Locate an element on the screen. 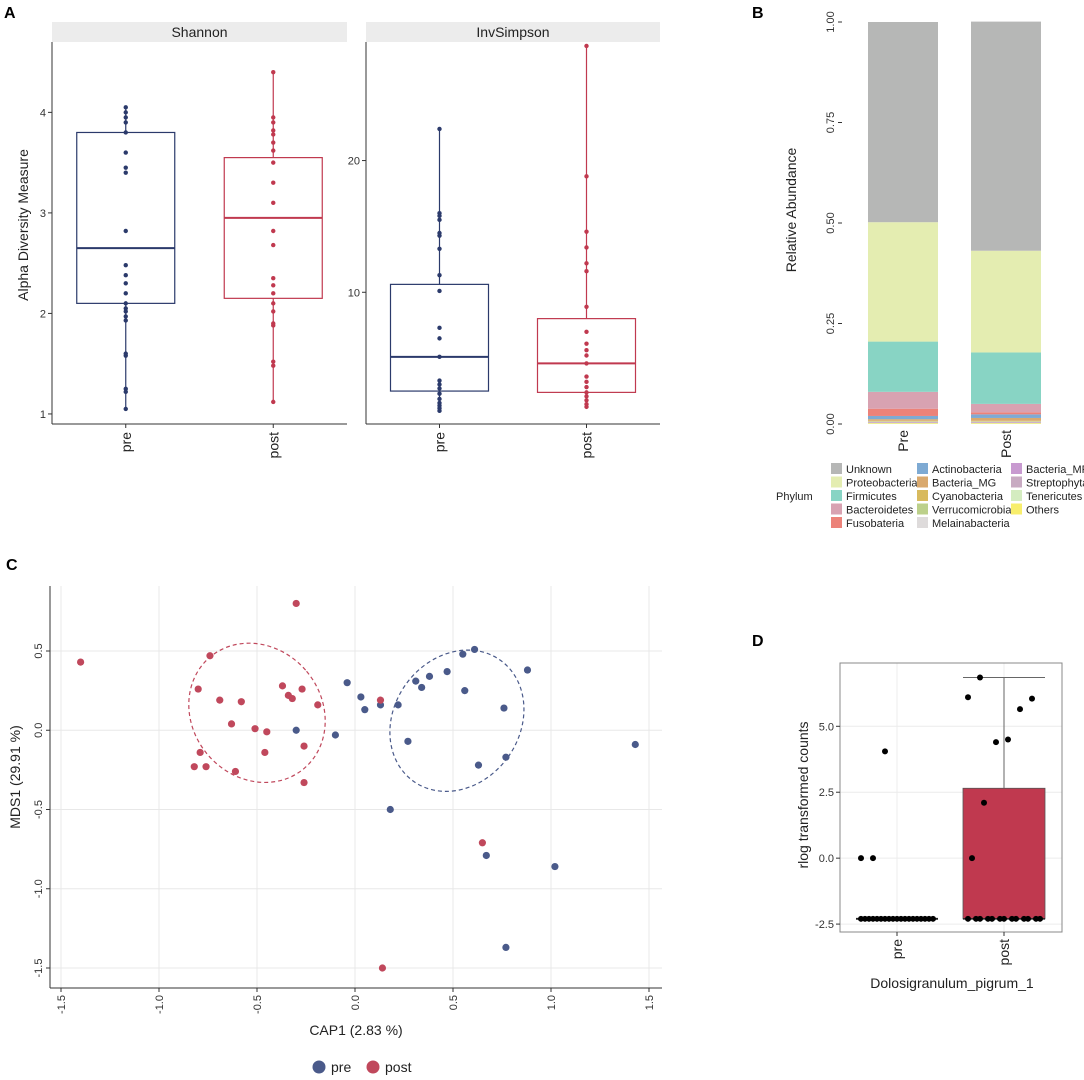 Image resolution: width=1084 pixels, height=1080 pixels. relative-abundance-ylabel: Relative Abundance is located at coordinates (791, 210).